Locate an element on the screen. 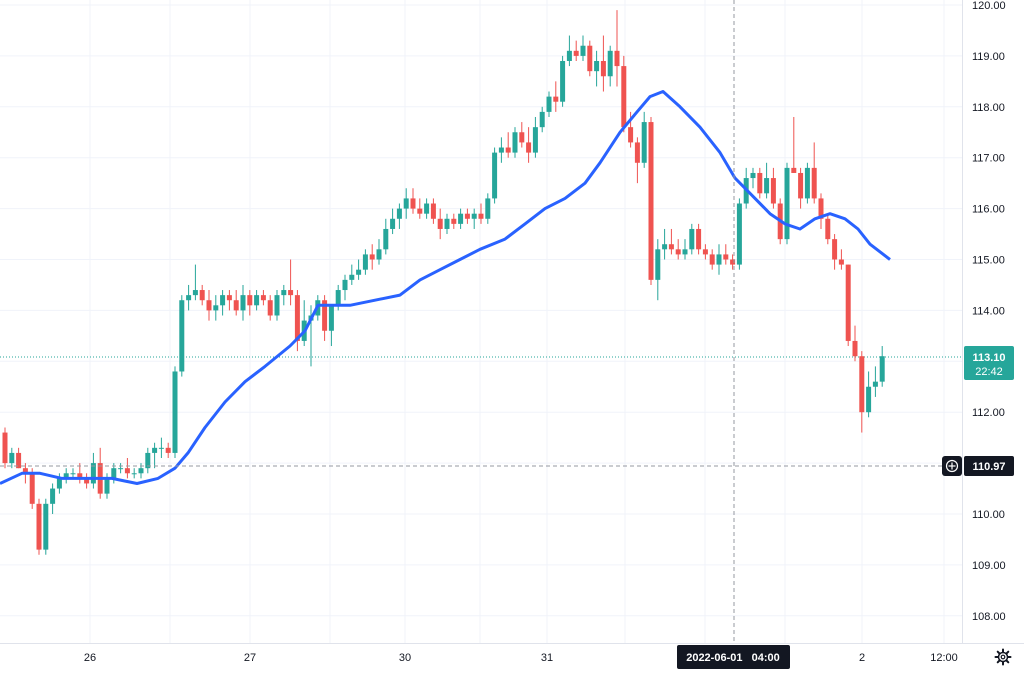  price-tick-label: 108.00 is located at coordinates (989, 617).